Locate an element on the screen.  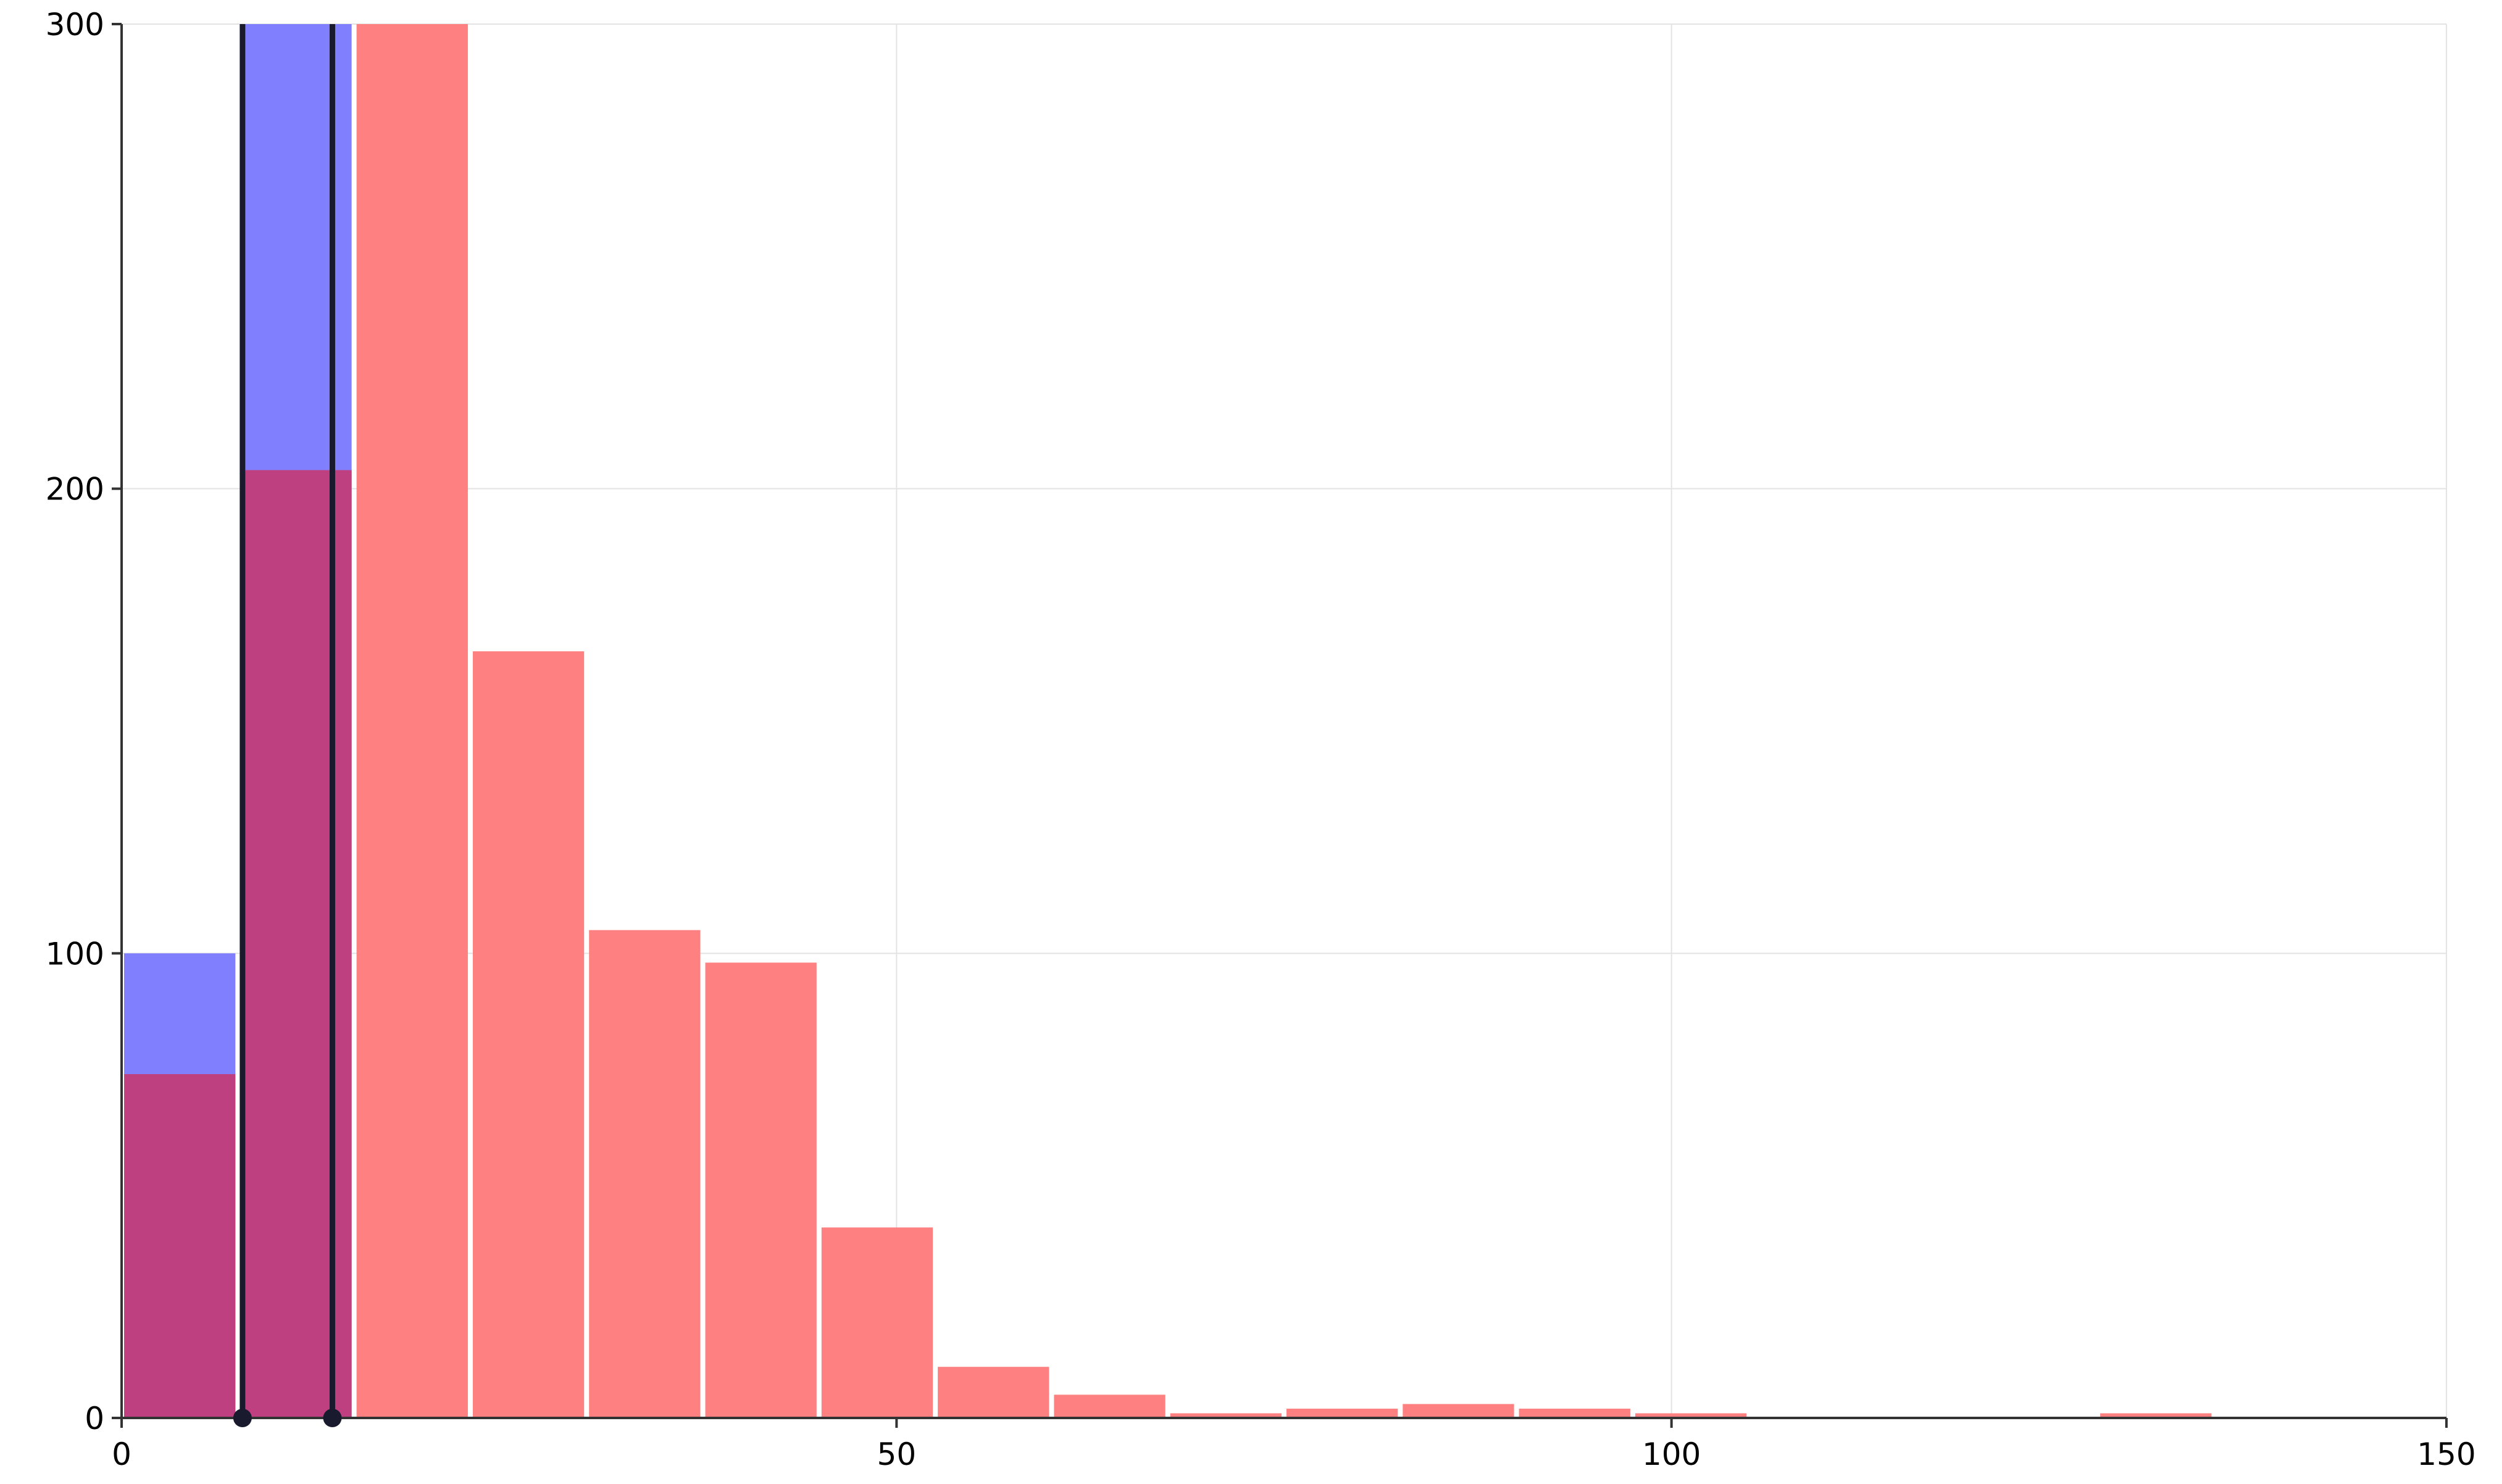
overlap-bars is located at coordinates (238, 944).